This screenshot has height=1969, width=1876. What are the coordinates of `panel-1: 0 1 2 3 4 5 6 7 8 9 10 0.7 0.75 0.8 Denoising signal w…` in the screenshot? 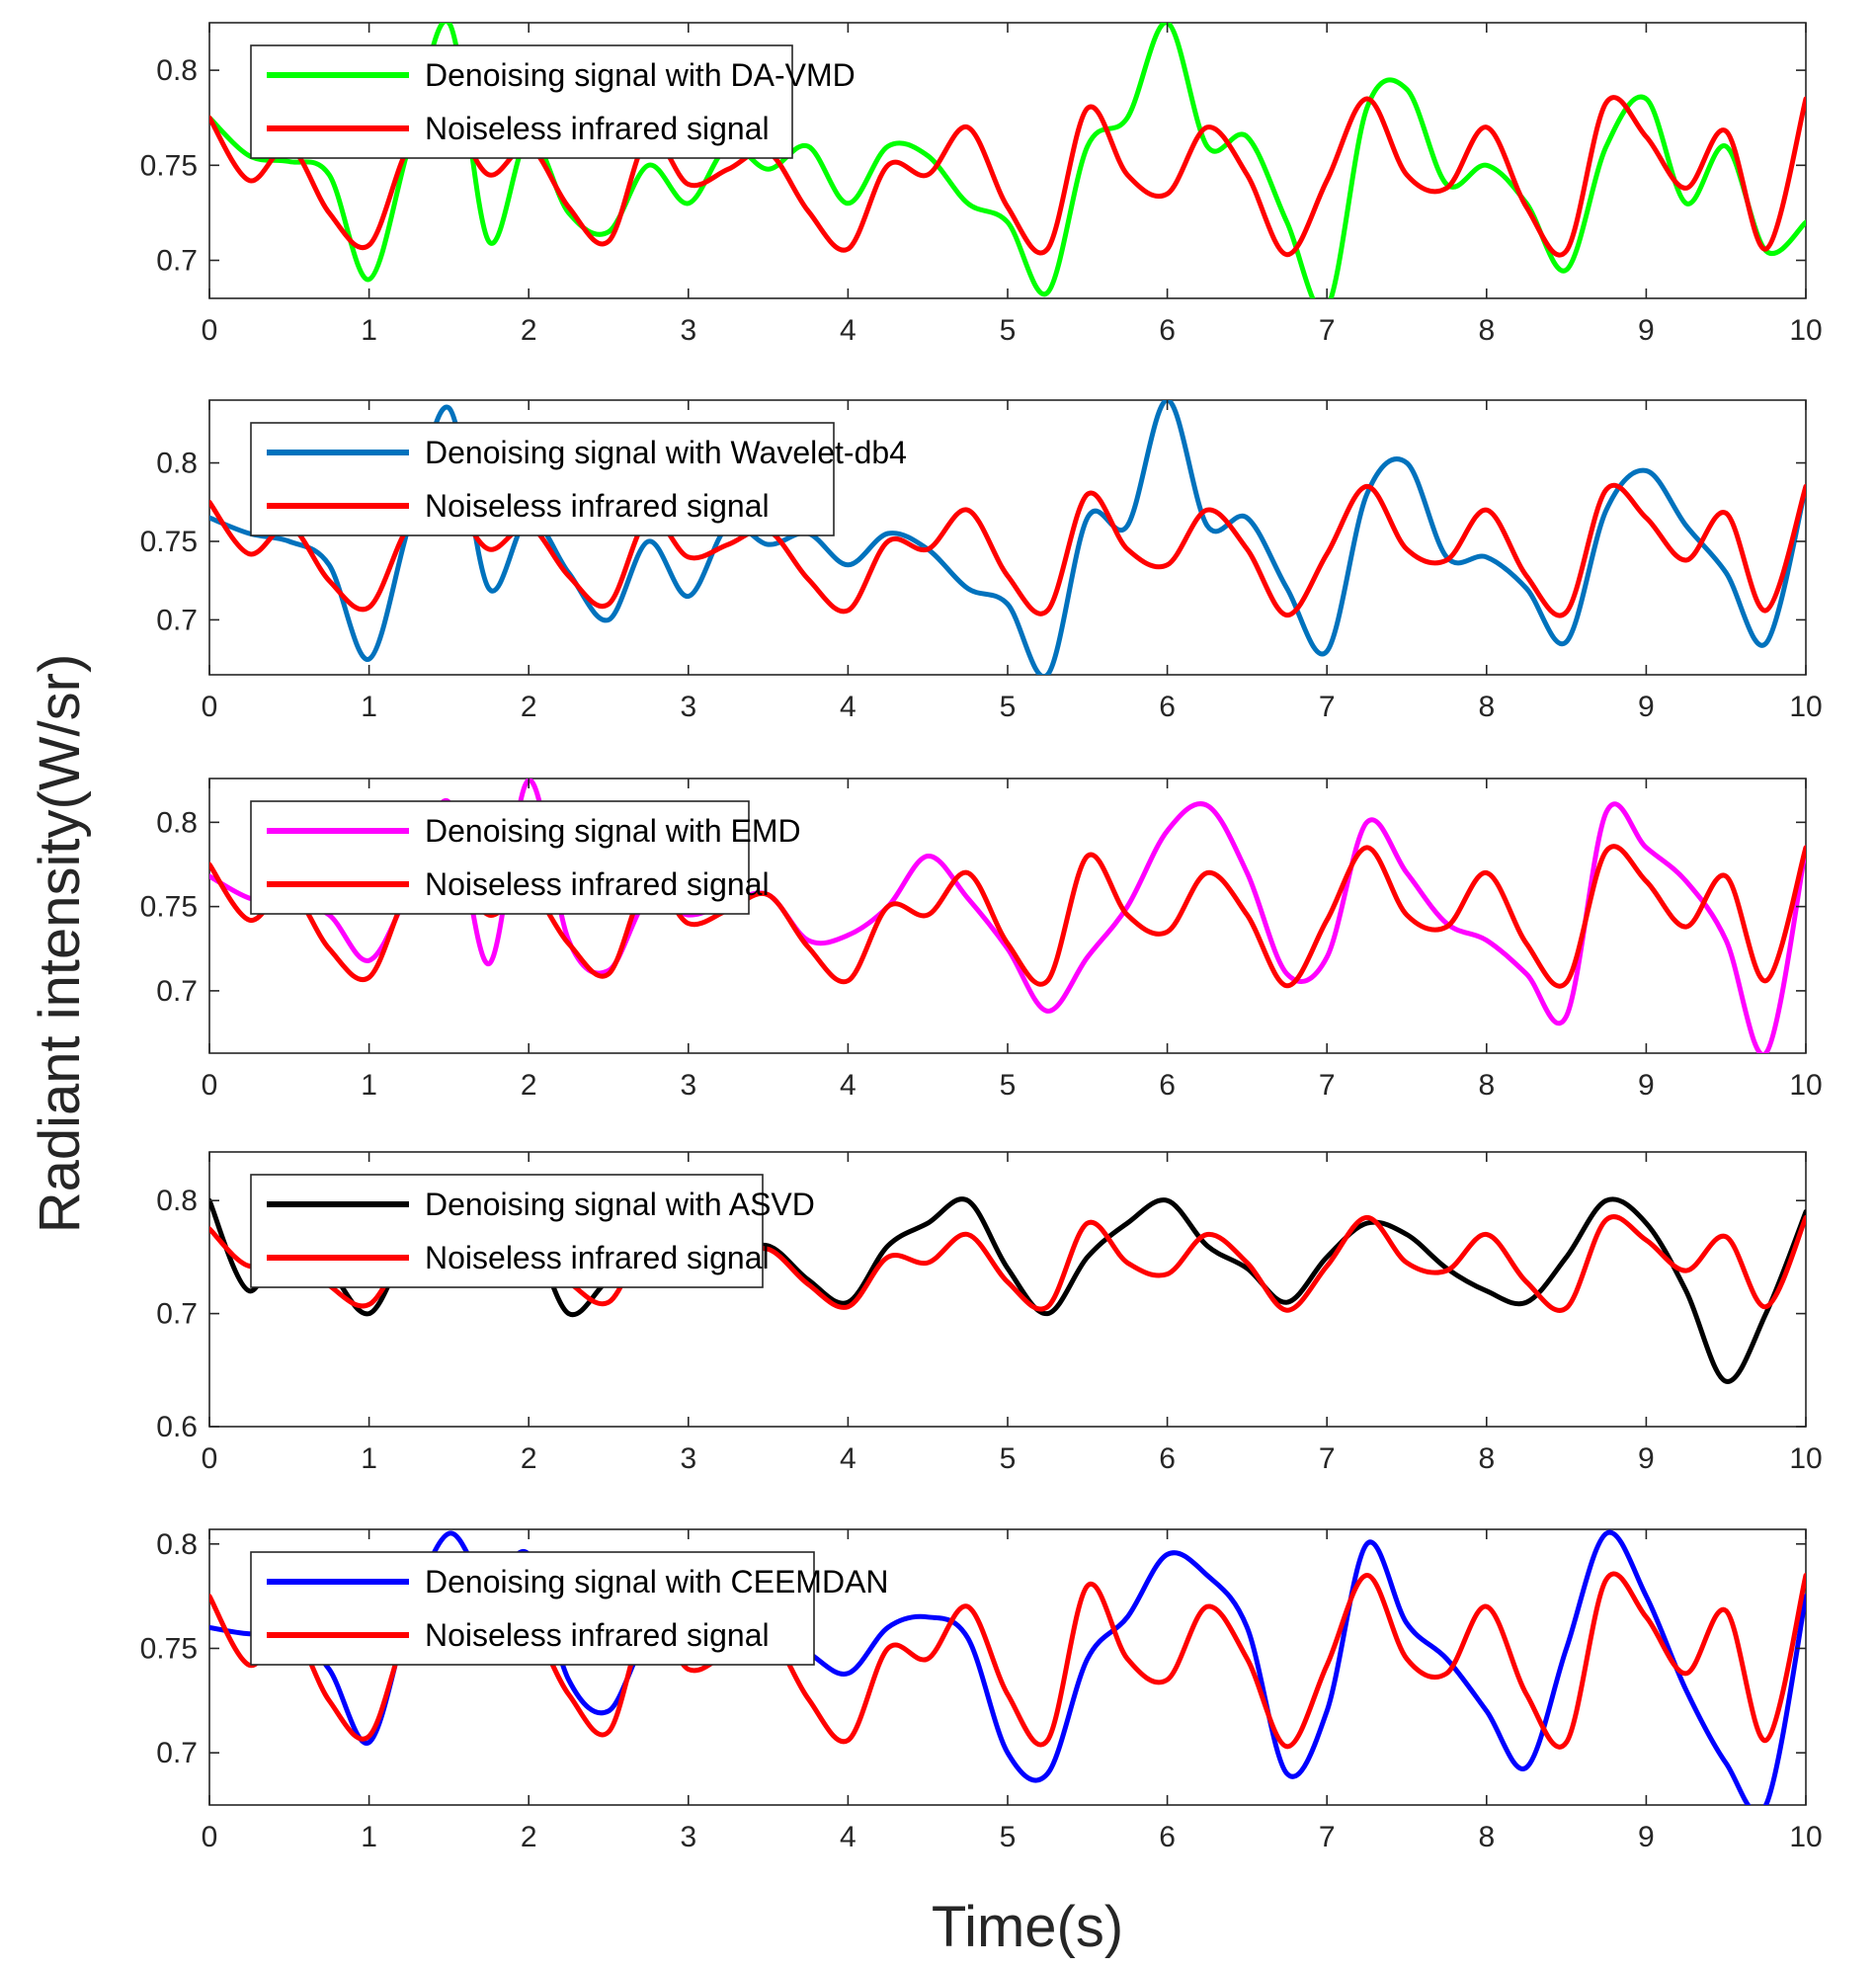 It's located at (981, 185).